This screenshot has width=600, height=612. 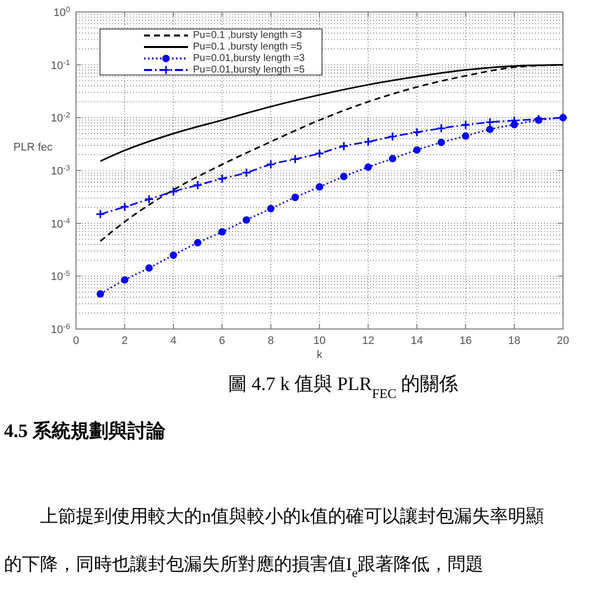 What do you see at coordinates (173, 341) in the screenshot?
I see `x-tick-label: 4` at bounding box center [173, 341].